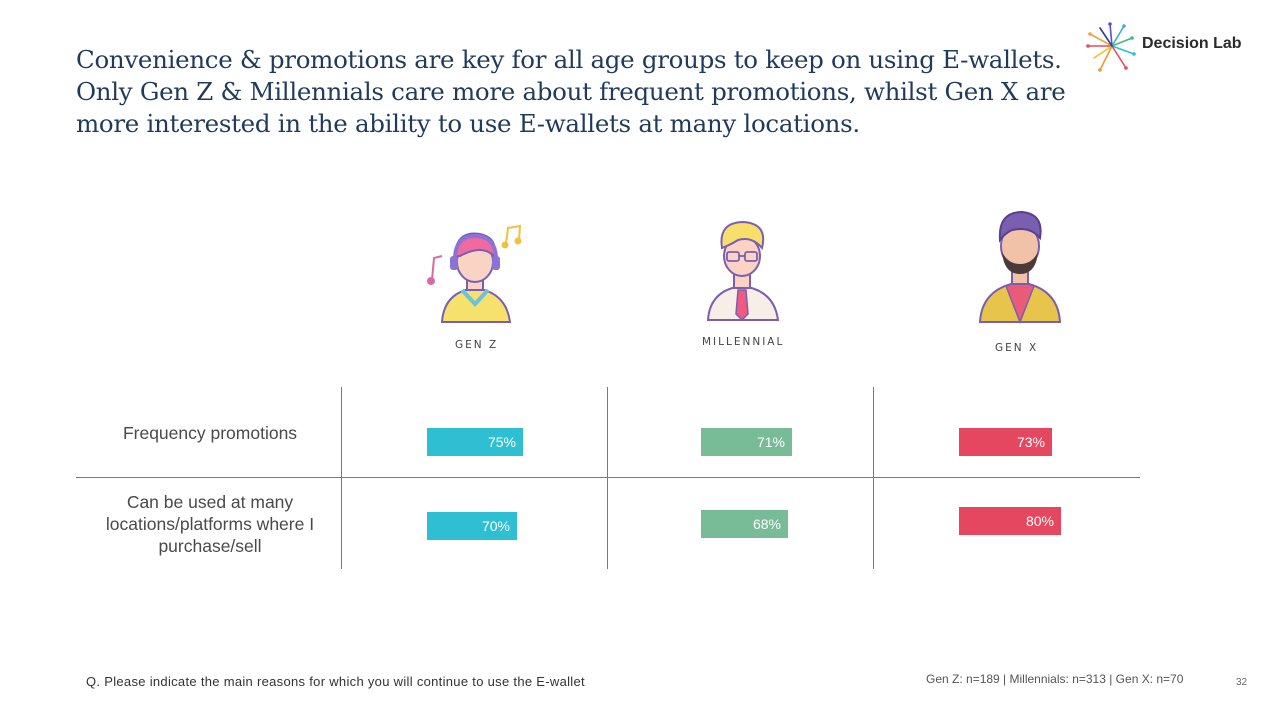 Image resolution: width=1280 pixels, height=720 pixels. Describe the element at coordinates (1030, 442) in the screenshot. I see `bar-value-label: 73%` at that location.